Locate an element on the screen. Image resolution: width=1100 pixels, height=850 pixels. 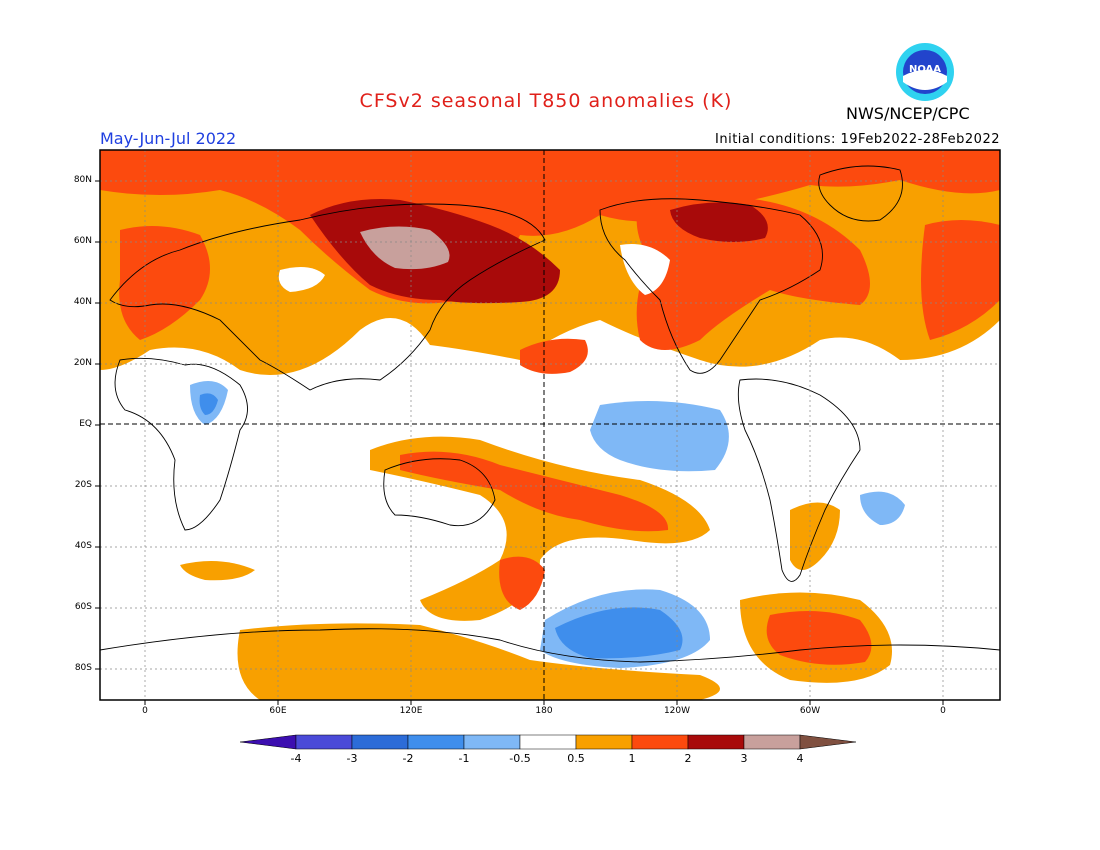
anomaly-region-south-pacific-stem is located at coordinates (522, 583).